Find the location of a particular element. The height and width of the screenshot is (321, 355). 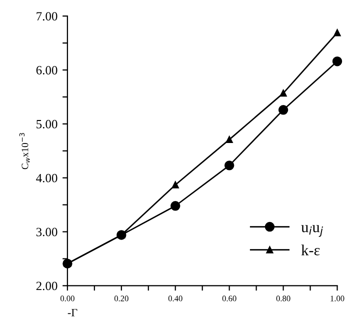

y-tick-label: 6.00 is located at coordinates (47, 70).